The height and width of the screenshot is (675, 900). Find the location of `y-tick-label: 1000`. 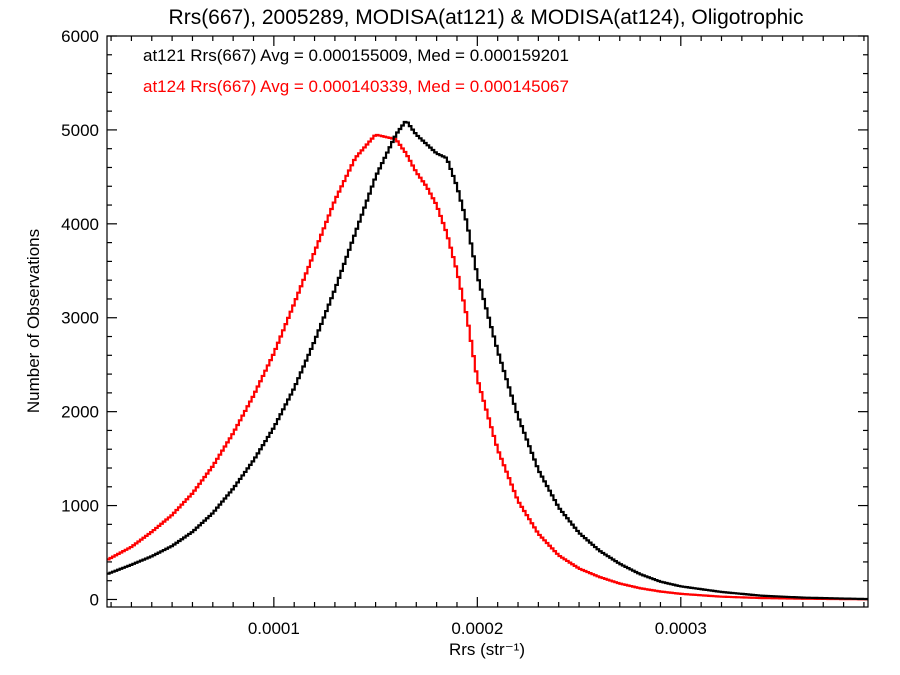

y-tick-label: 1000 is located at coordinates (80, 506).